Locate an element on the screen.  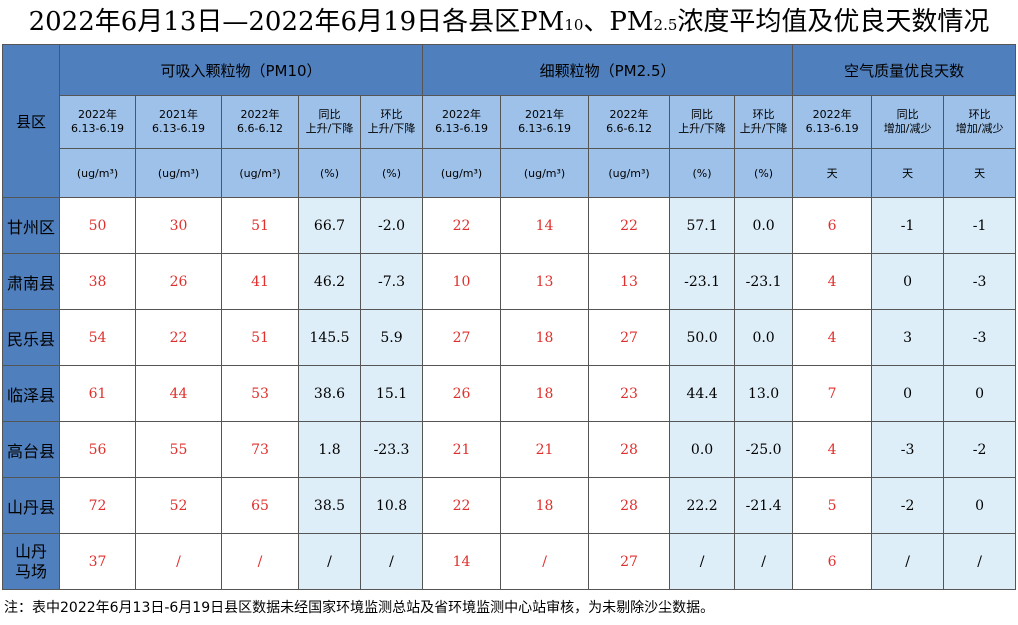
table-cell: 10.8 is located at coordinates (391, 505).